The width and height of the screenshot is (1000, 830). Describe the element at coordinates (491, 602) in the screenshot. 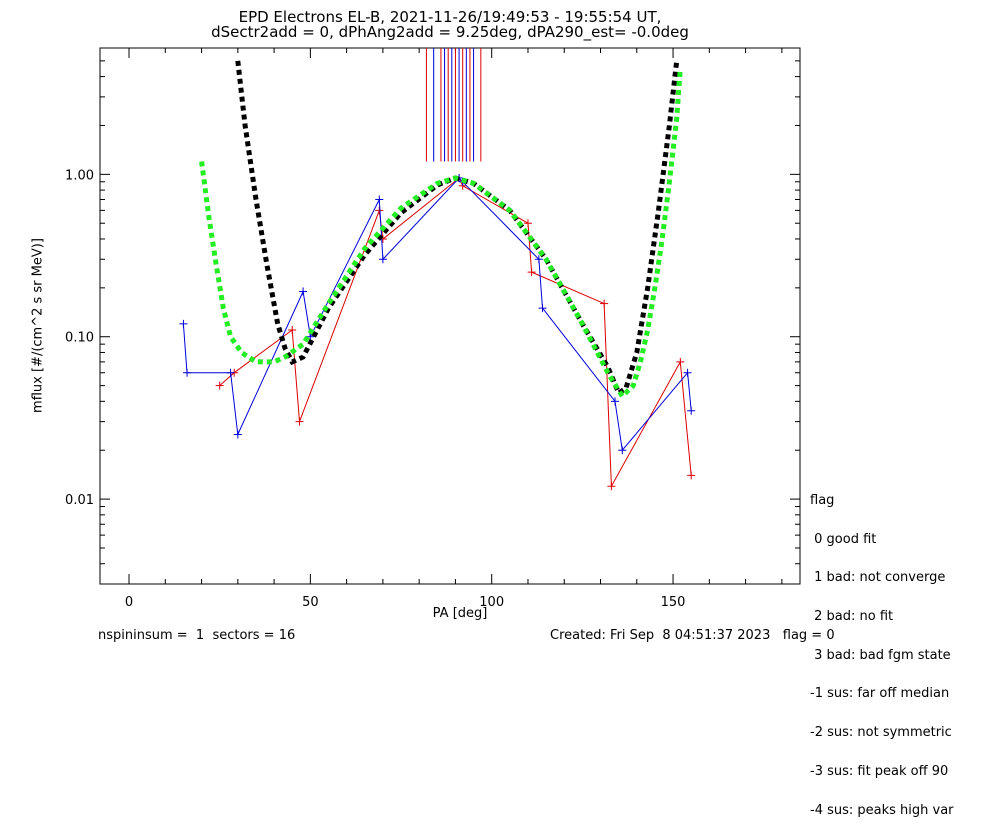

I see `x-tick-label: 100` at that location.